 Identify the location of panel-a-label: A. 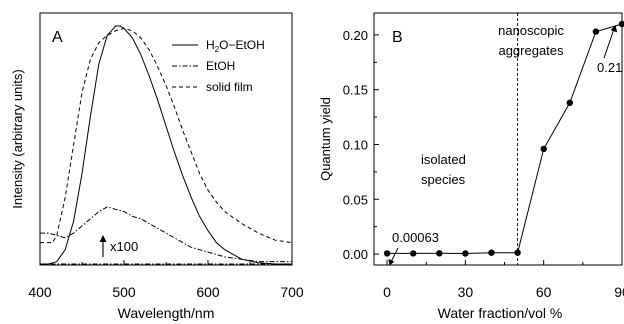
(57, 37).